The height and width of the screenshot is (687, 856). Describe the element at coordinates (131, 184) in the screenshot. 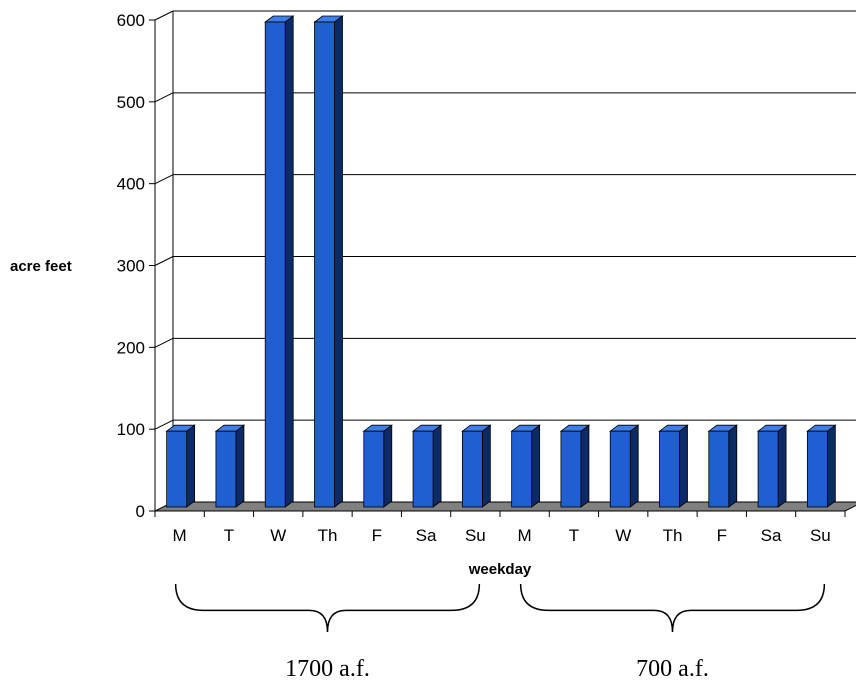

I see `y-tick-label: 400` at that location.